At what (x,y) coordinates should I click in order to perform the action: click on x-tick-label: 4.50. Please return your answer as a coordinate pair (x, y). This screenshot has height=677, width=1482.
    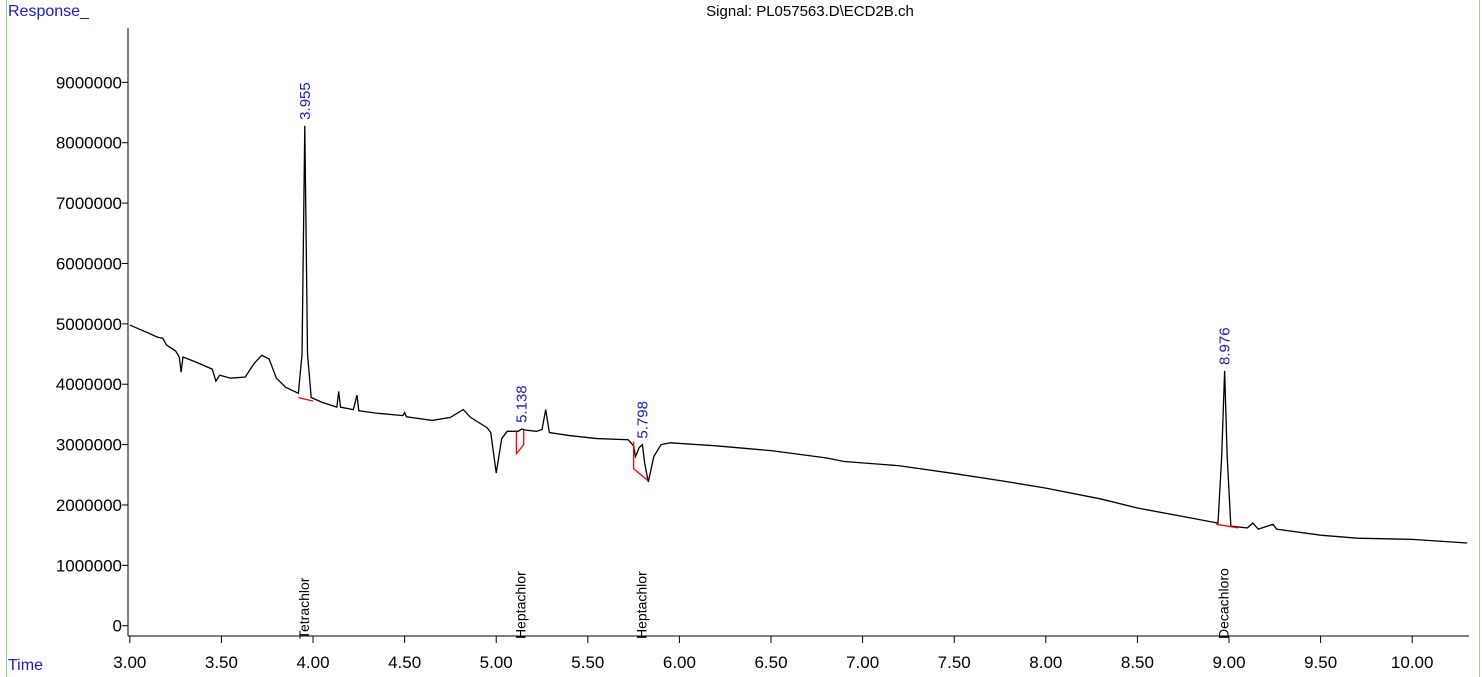
    Looking at the image, I should click on (404, 662).